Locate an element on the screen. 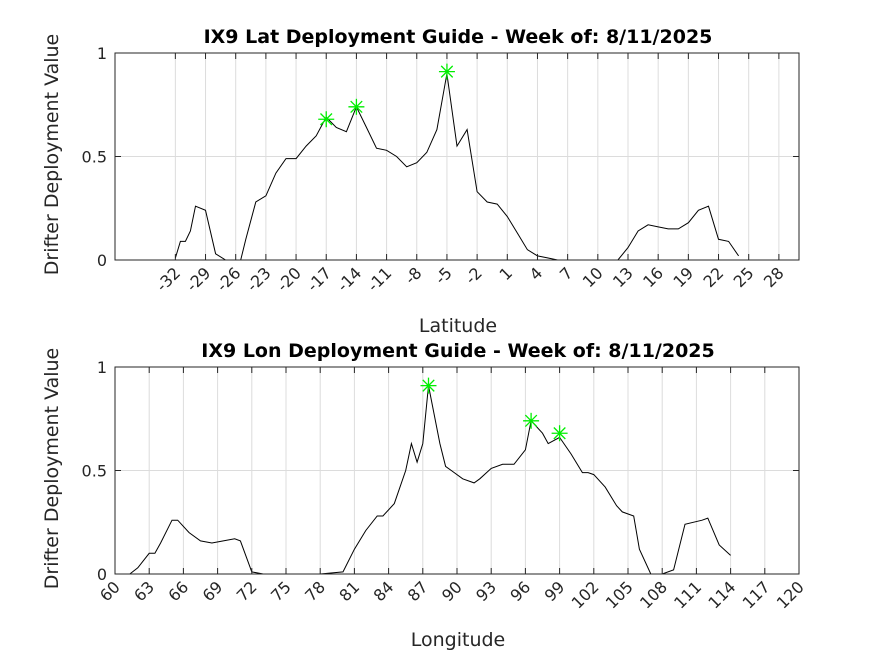 The image size is (884, 663). chart0-x-tick-label: -17 is located at coordinates (319, 279).